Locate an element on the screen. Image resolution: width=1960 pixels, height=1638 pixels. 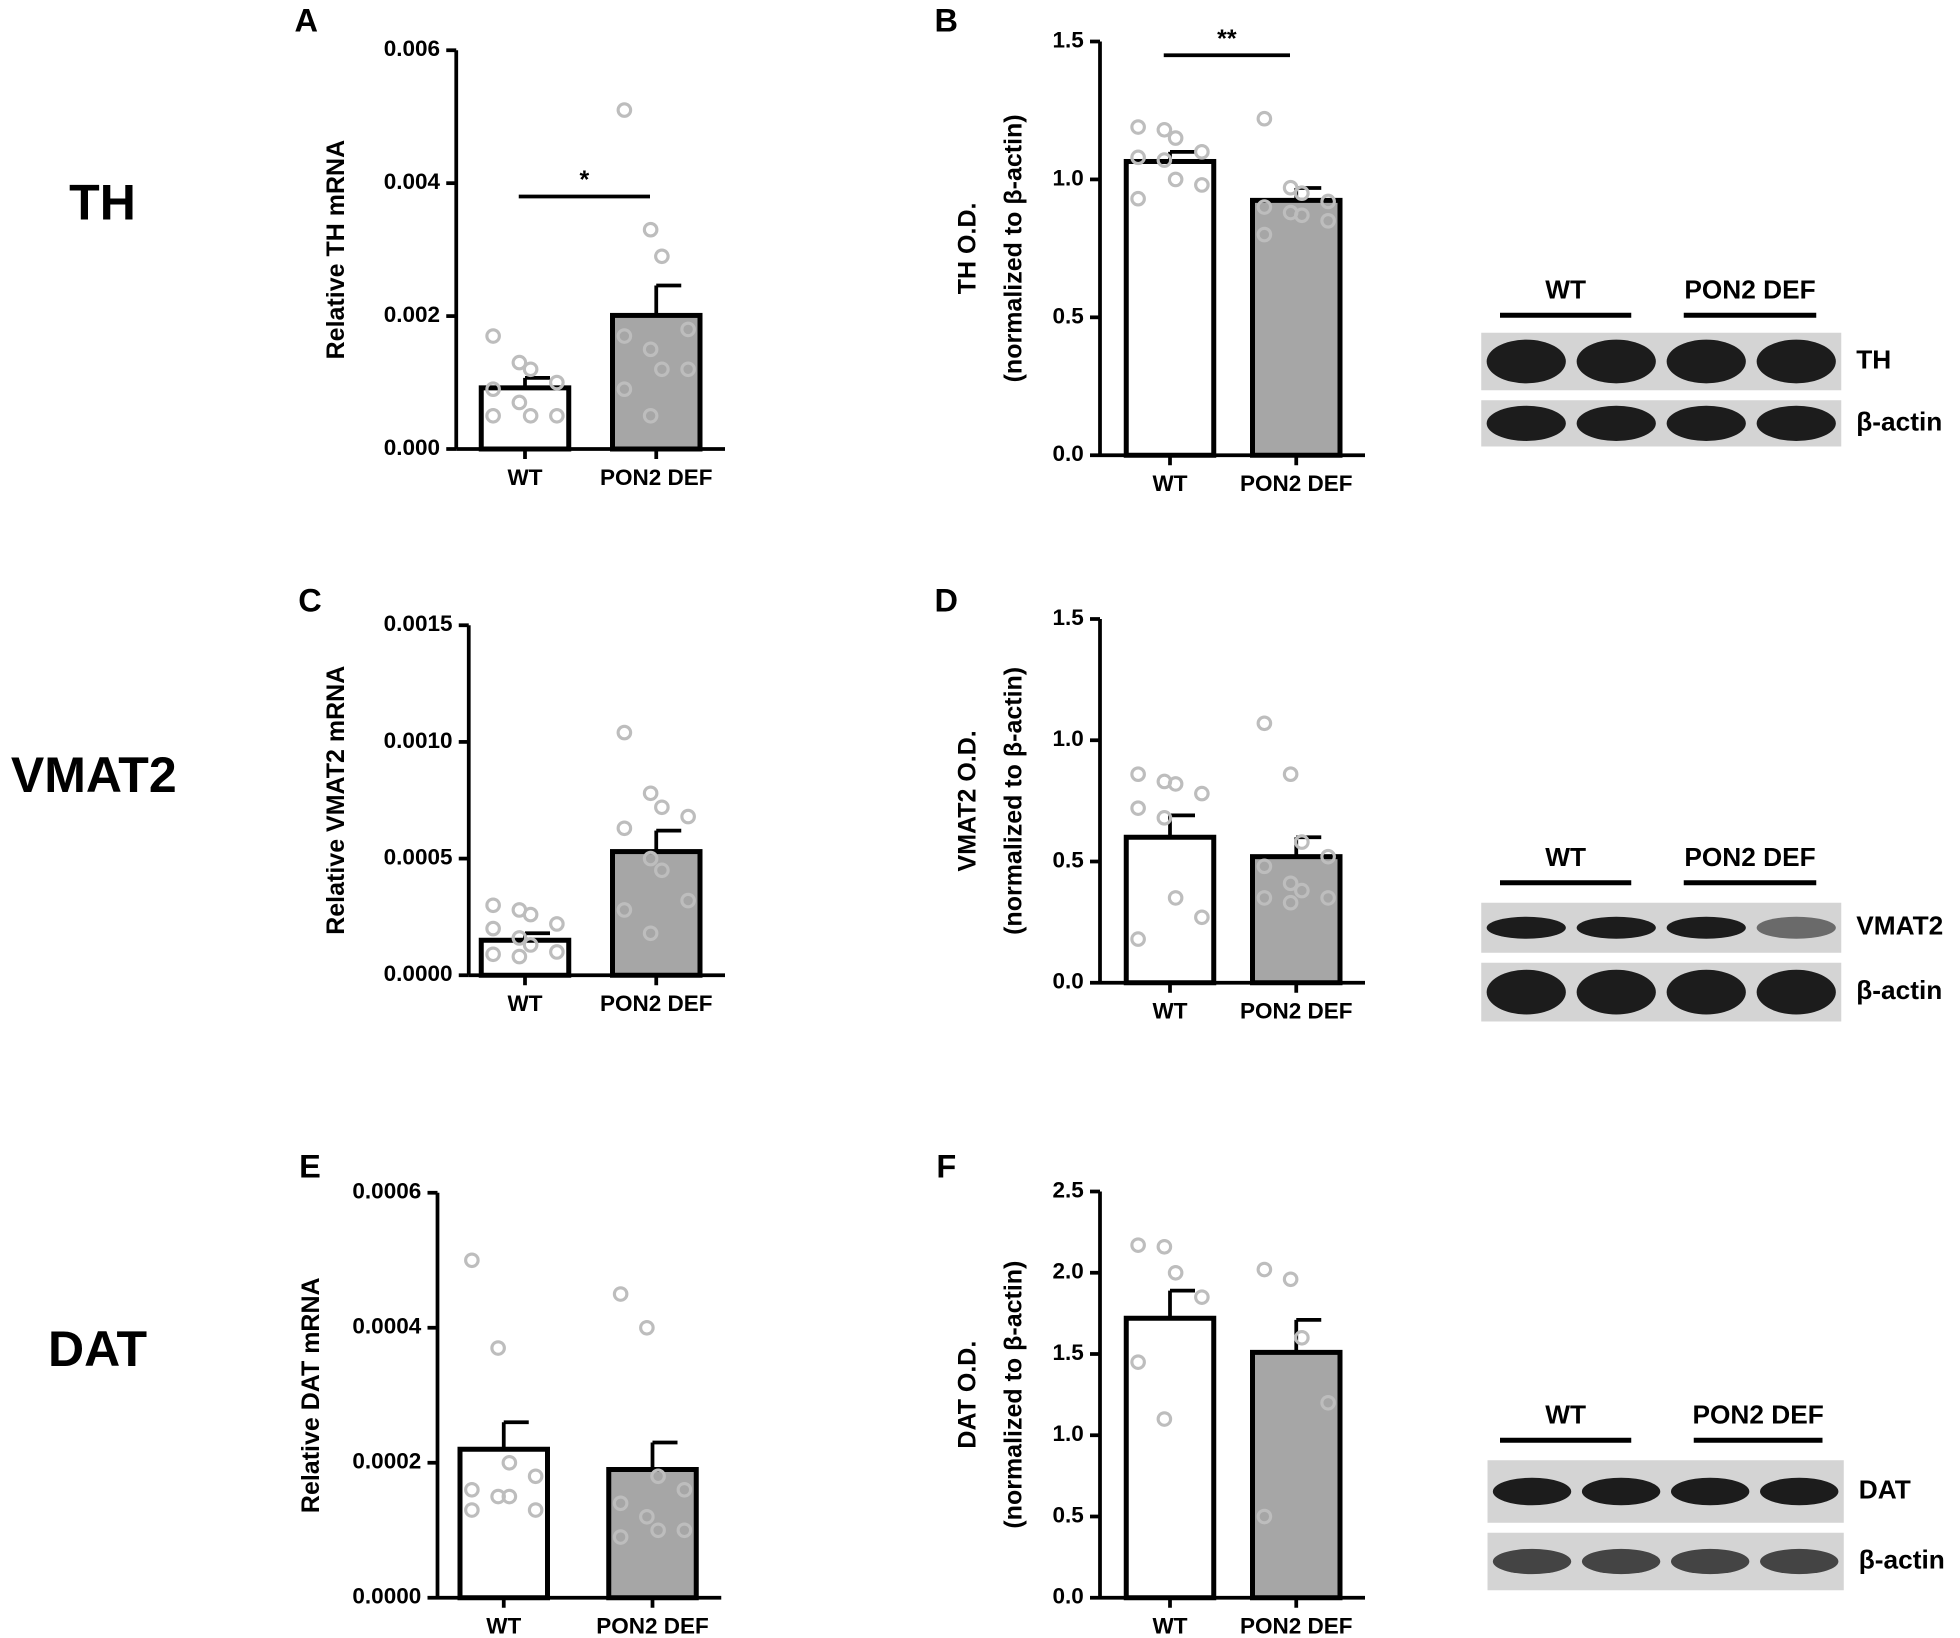
y-tick-label: 0.0010 is located at coordinates (418, 740).